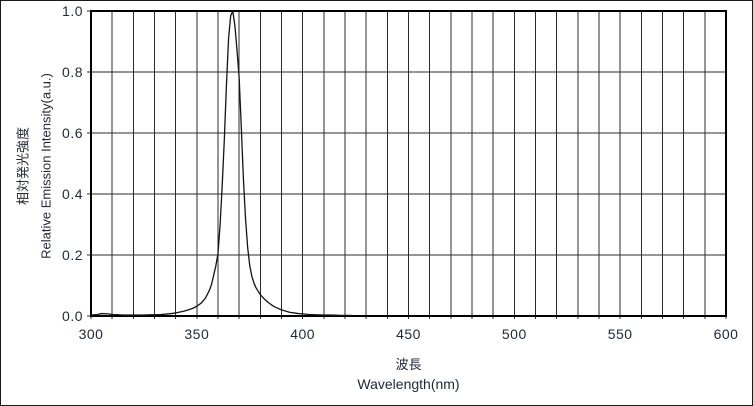 The height and width of the screenshot is (406, 753). Describe the element at coordinates (408, 384) in the screenshot. I see `x-axis-title-english: Wavelength(nm)` at that location.